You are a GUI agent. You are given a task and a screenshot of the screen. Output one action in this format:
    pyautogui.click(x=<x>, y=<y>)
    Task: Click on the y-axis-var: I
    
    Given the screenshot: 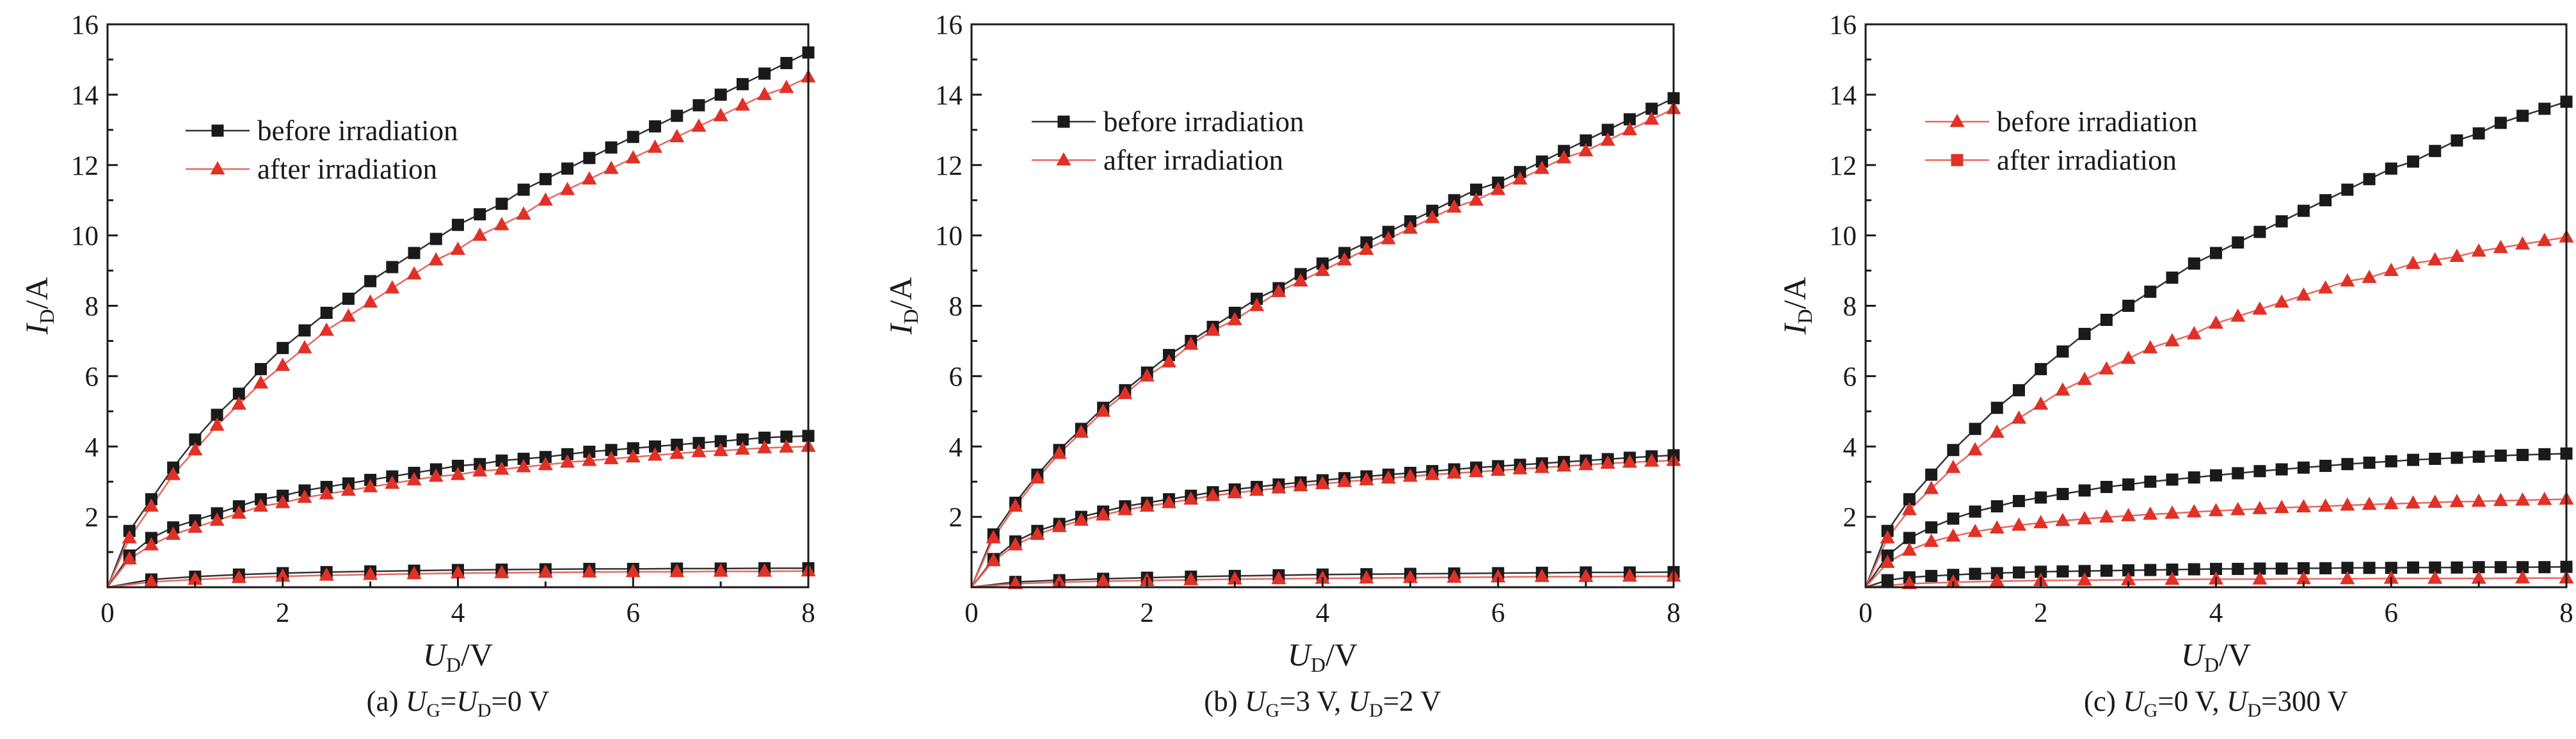 What is the action you would take?
    pyautogui.click(x=36, y=328)
    